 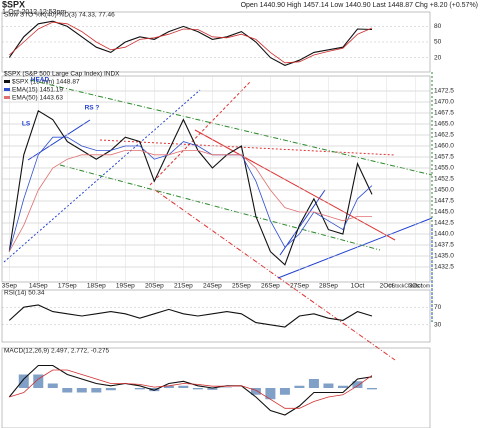 I want to click on y-tick-label: 1452.5, so click(x=444, y=179).